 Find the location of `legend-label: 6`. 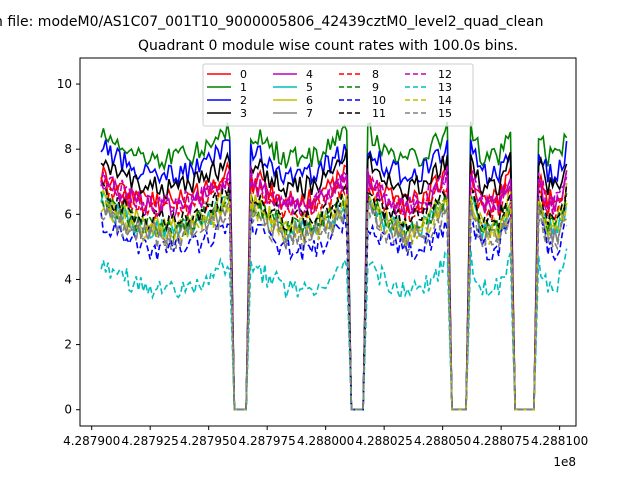

legend-label: 6 is located at coordinates (309, 100).